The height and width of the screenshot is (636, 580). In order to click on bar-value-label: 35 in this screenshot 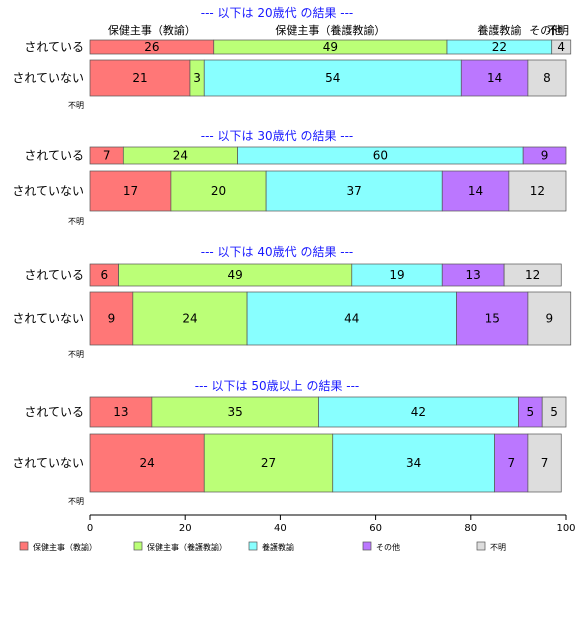, I will do `click(235, 412)`.